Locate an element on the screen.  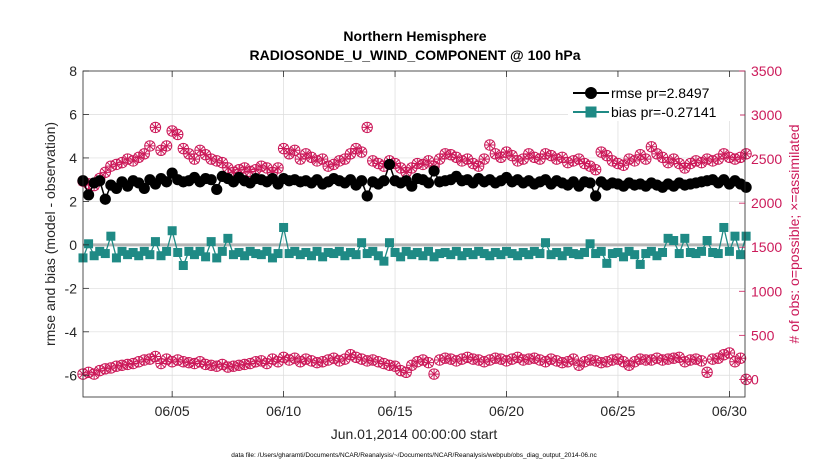
chart-subtitle: RADIOSONDE_U_WIND_COMPONENT @ 100 hPa is located at coordinates (414, 55).